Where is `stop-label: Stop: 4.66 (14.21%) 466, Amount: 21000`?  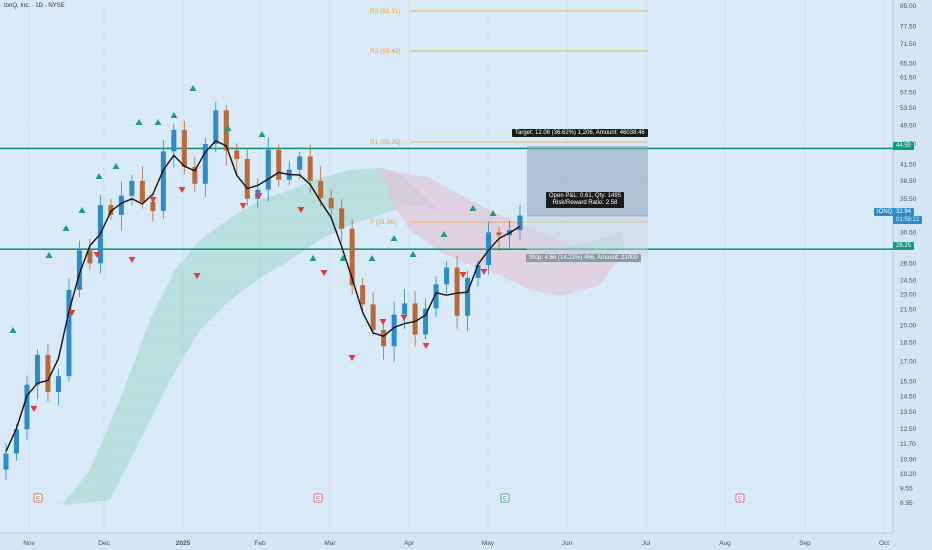 stop-label: Stop: 4.66 (14.21%) 466, Amount: 21000 is located at coordinates (583, 258).